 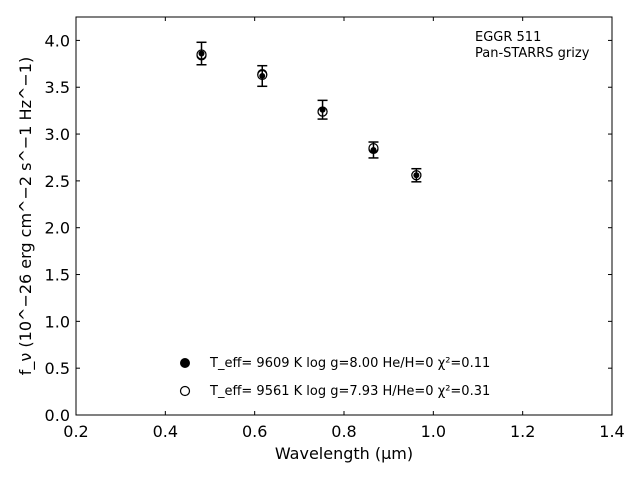 I want to click on y-tick-label: 2.0, so click(x=57, y=228).